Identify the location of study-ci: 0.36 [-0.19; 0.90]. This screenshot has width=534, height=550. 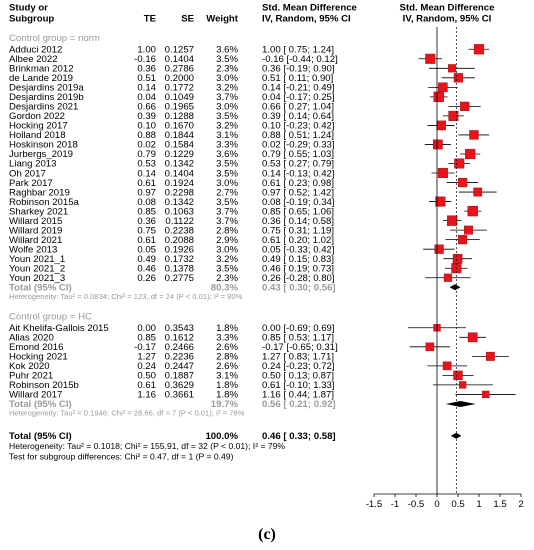
(298, 69).